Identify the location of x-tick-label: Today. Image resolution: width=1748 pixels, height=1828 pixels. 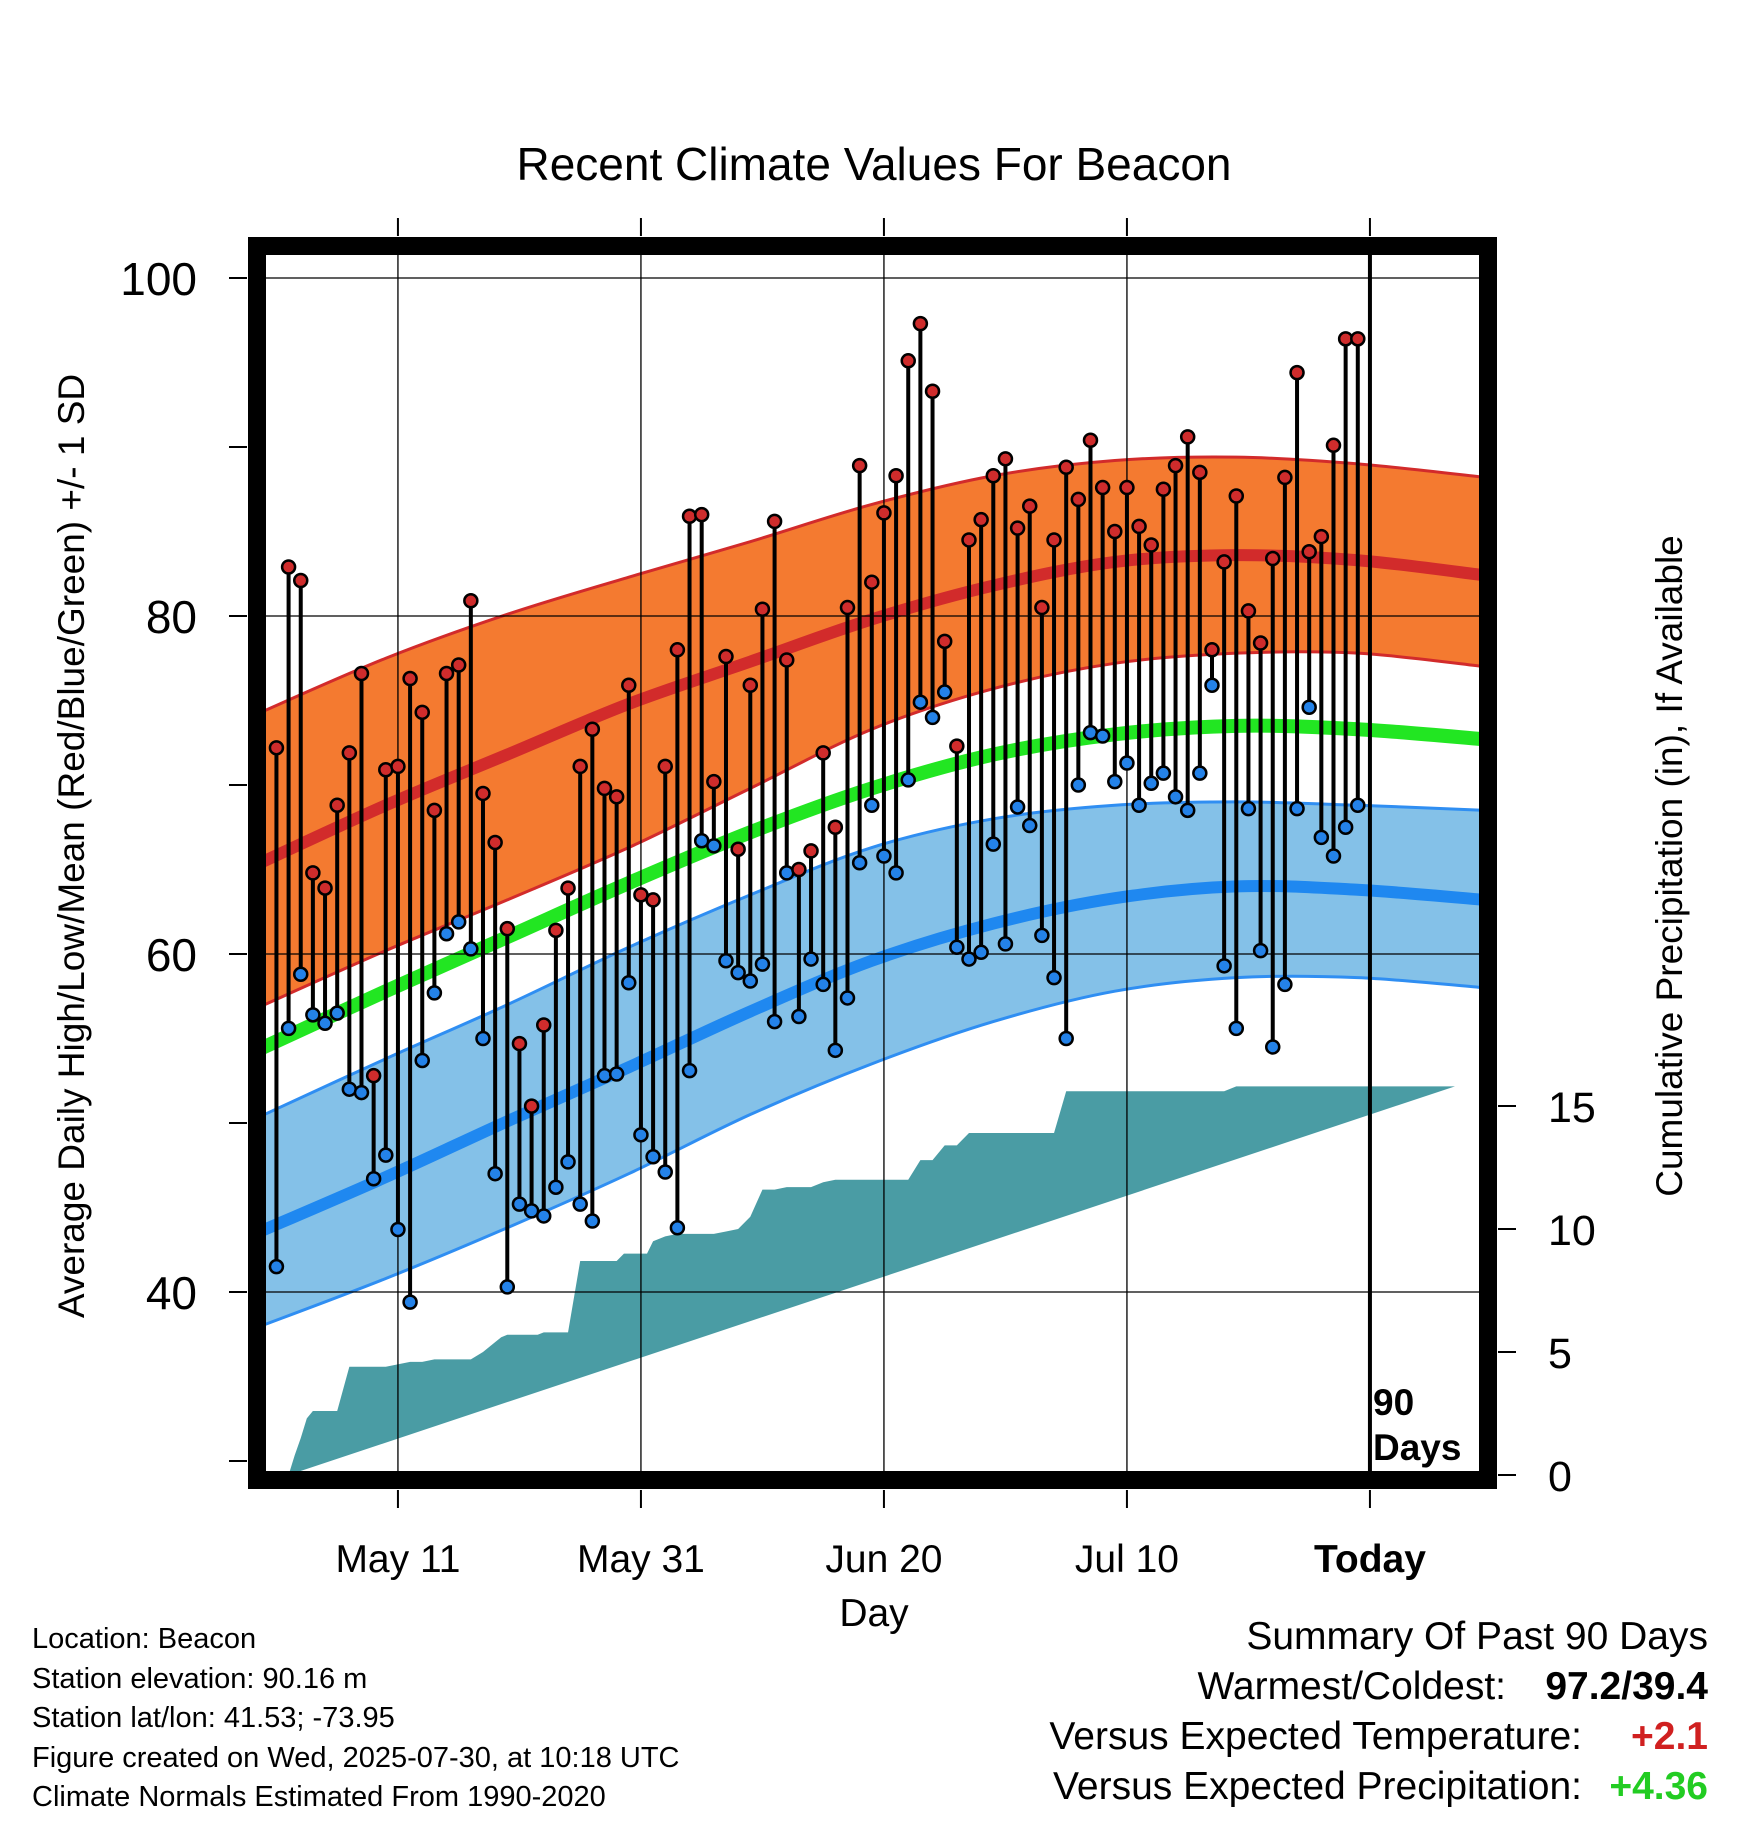
(1370, 1559).